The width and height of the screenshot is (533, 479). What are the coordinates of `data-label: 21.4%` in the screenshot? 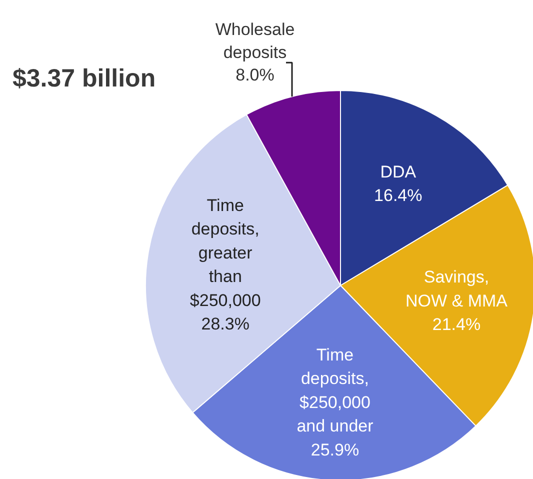 It's located at (456, 324).